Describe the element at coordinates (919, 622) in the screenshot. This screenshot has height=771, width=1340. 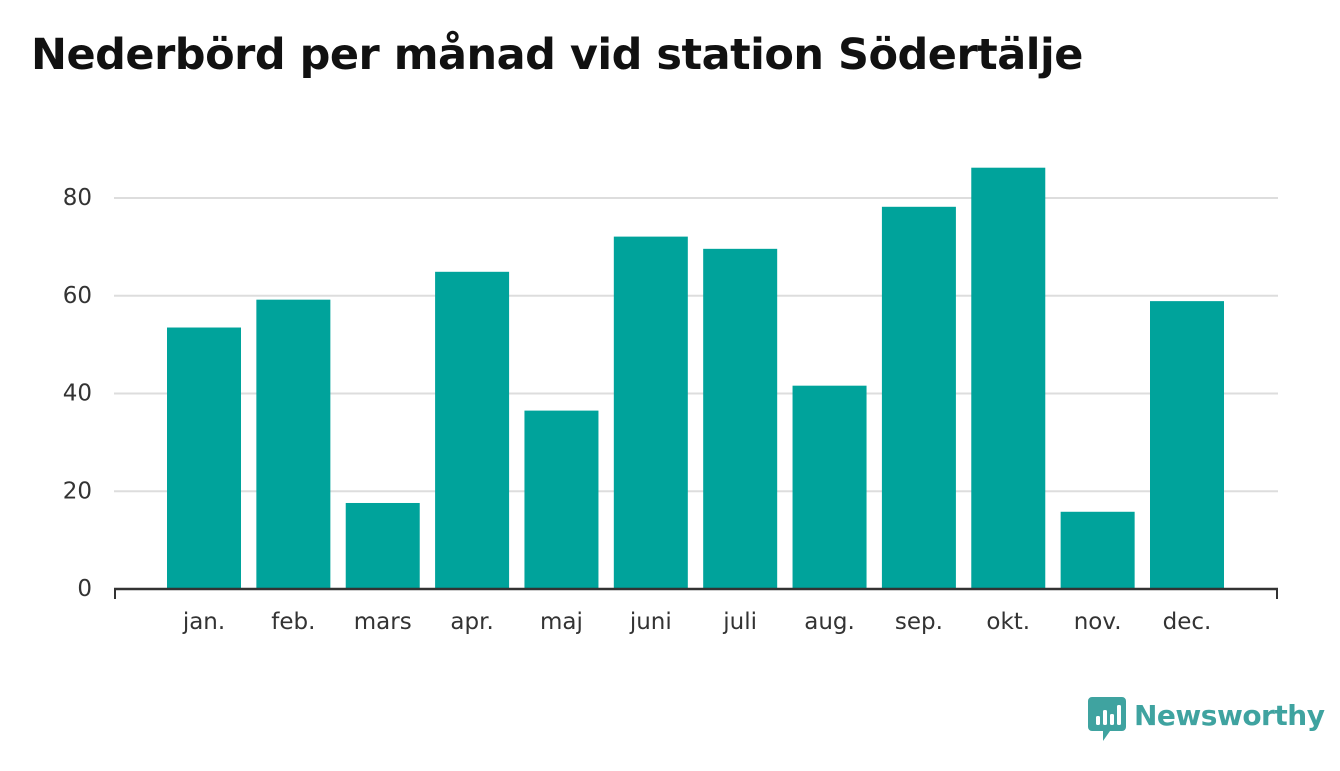
I see `x-tick-label: sep.` at that location.